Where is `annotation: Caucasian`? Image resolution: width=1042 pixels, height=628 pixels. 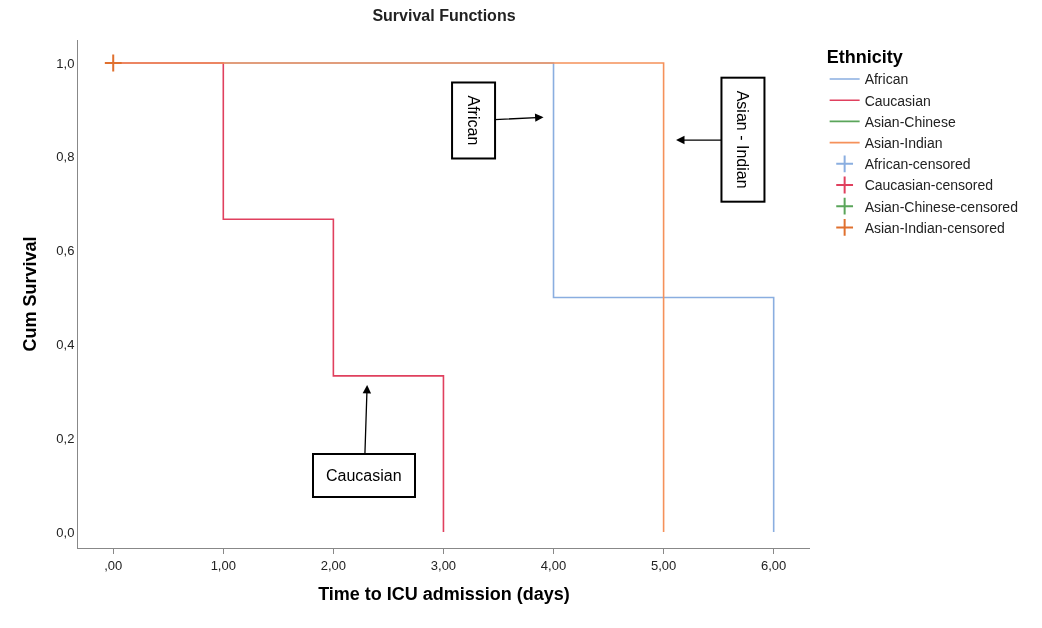 annotation: Caucasian is located at coordinates (364, 475).